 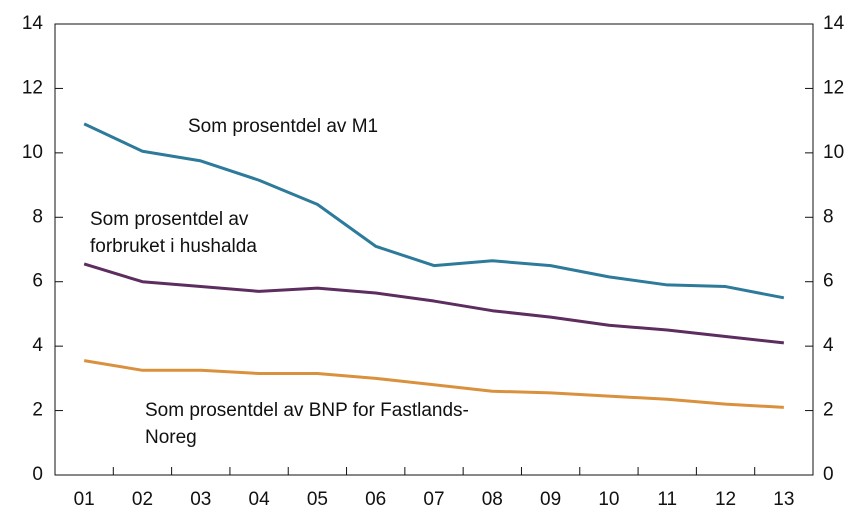 I want to click on x-tick-label: 10, so click(x=608, y=499).